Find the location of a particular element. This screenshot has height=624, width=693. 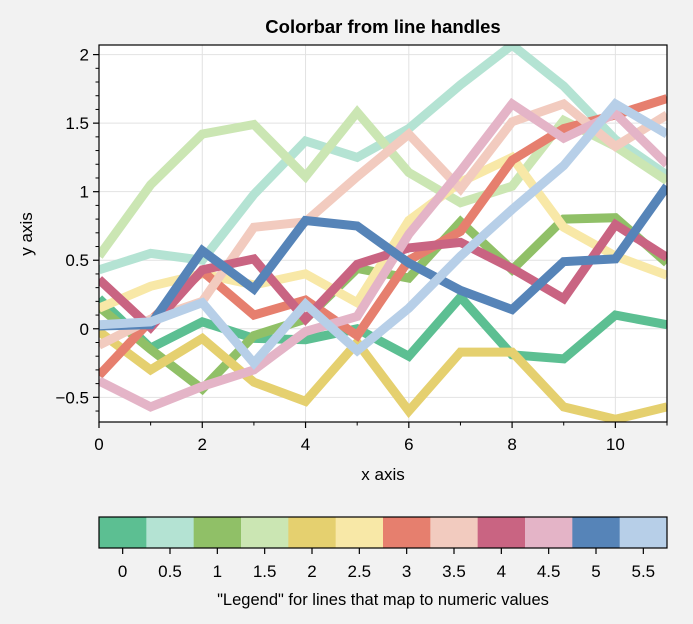

colorbar-tick-label: 2 is located at coordinates (311, 571).